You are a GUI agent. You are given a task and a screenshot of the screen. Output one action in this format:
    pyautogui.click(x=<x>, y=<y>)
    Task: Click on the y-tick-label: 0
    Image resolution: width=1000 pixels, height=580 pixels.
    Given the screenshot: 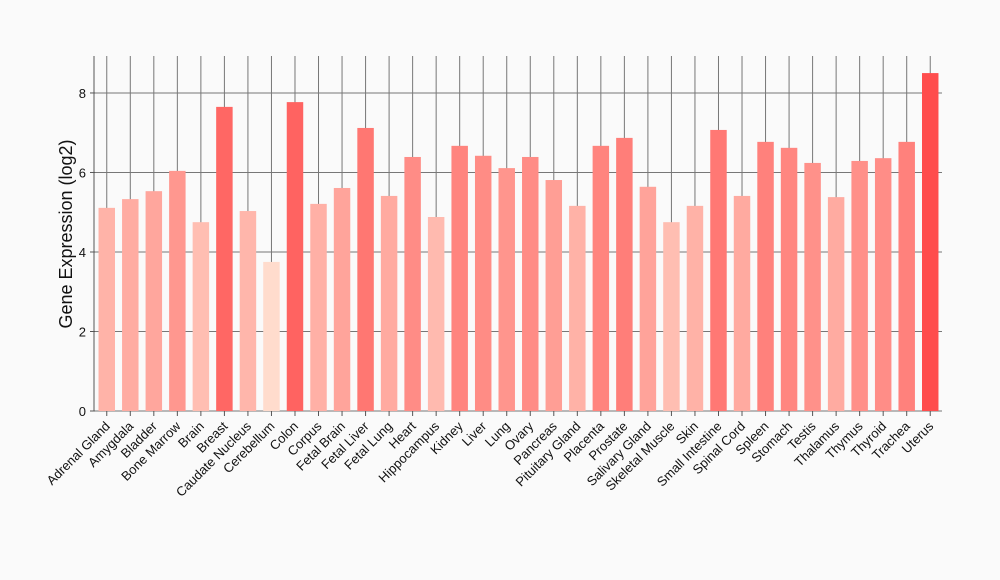 What is the action you would take?
    pyautogui.click(x=82, y=411)
    